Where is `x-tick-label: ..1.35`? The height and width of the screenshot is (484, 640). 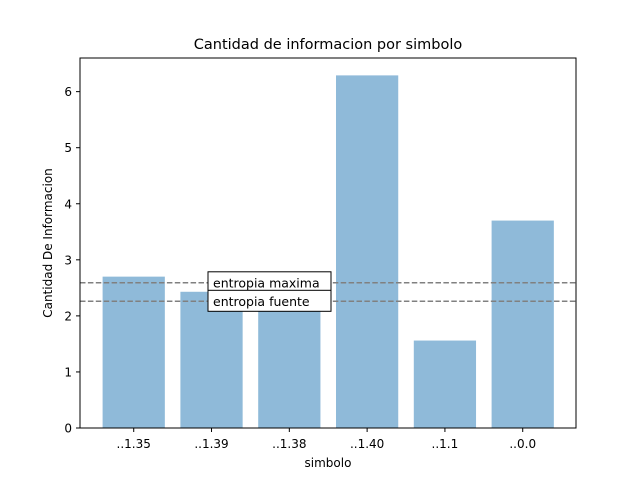 x-tick-label: ..1.35 is located at coordinates (134, 444).